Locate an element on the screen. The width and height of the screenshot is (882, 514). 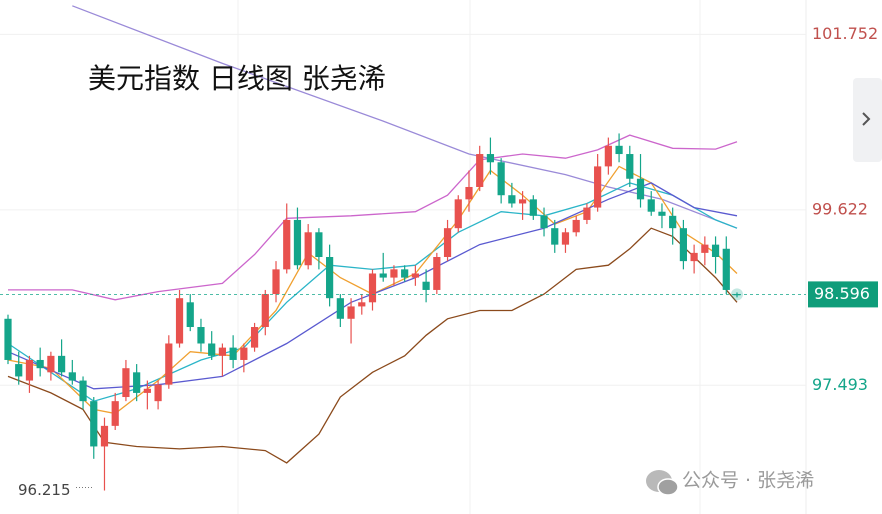
chevron-icon is located at coordinates (866, 119).